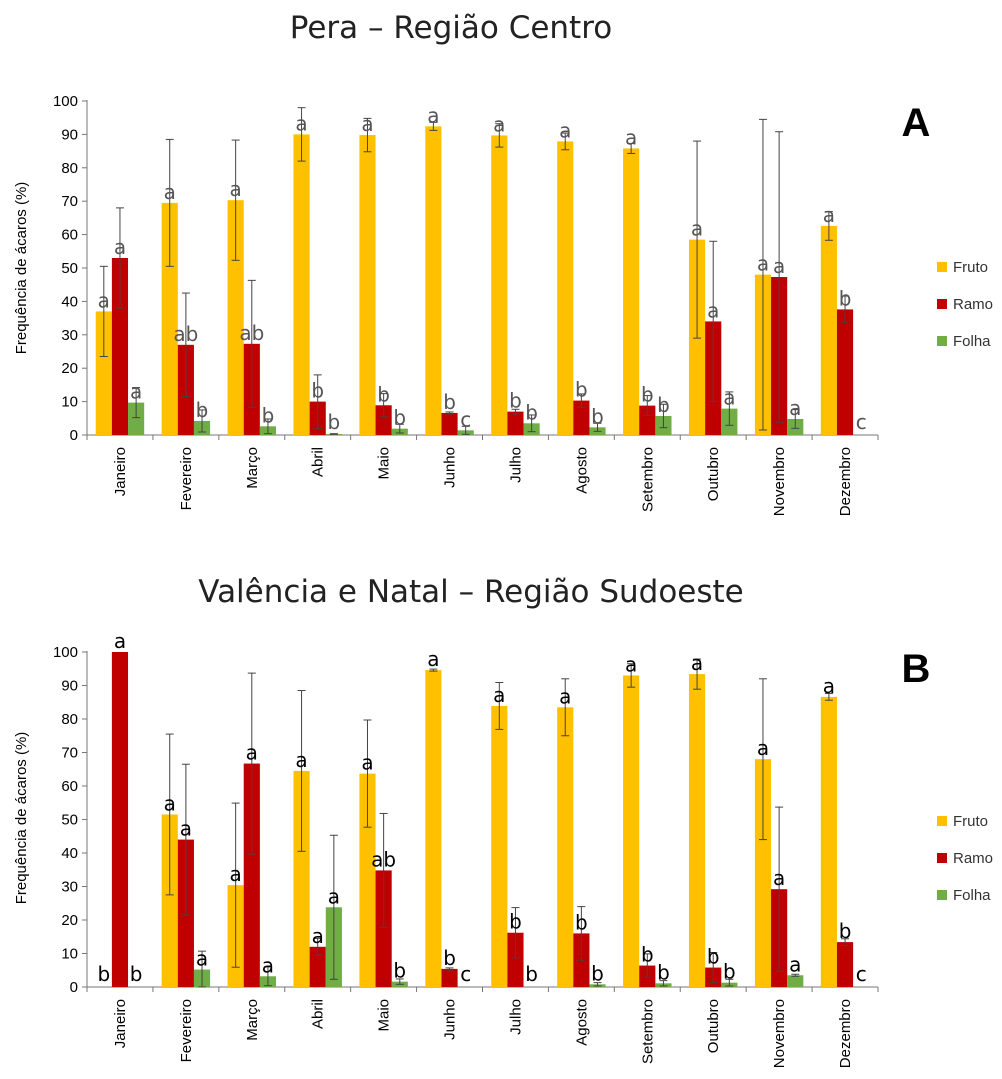 The height and width of the screenshot is (1079, 1002). I want to click on chart-a-x-tick-label: Maio, so click(384, 463).